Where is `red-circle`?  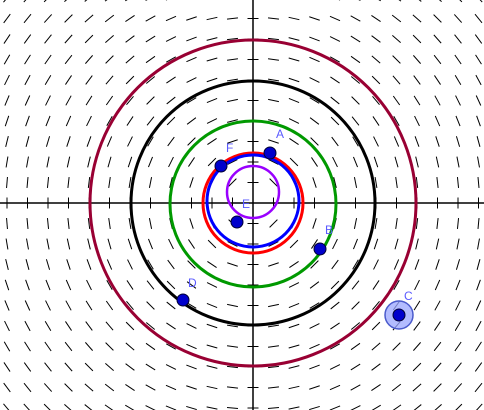 red-circle is located at coordinates (253, 203).